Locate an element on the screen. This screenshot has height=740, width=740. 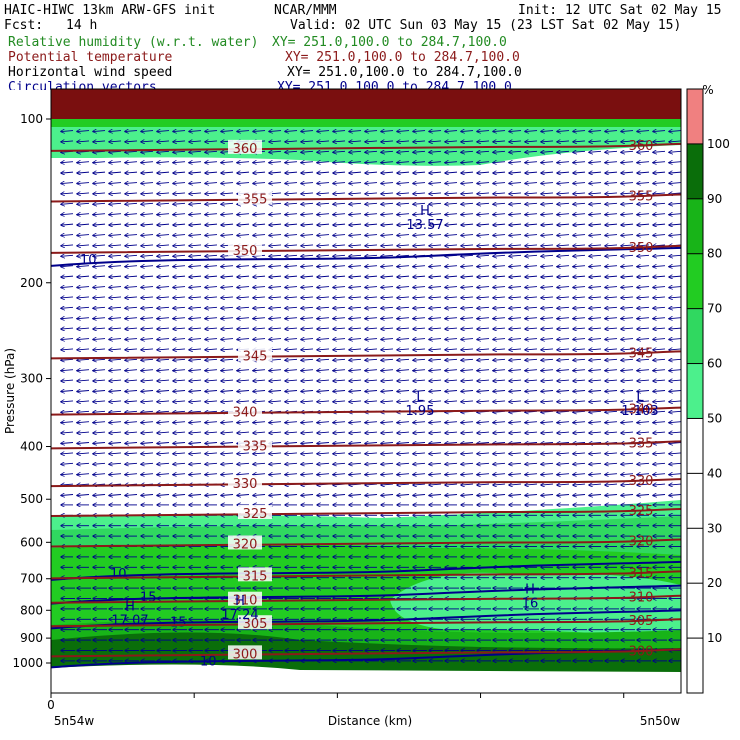
extremum-marker: H is located at coordinates (130, 606).